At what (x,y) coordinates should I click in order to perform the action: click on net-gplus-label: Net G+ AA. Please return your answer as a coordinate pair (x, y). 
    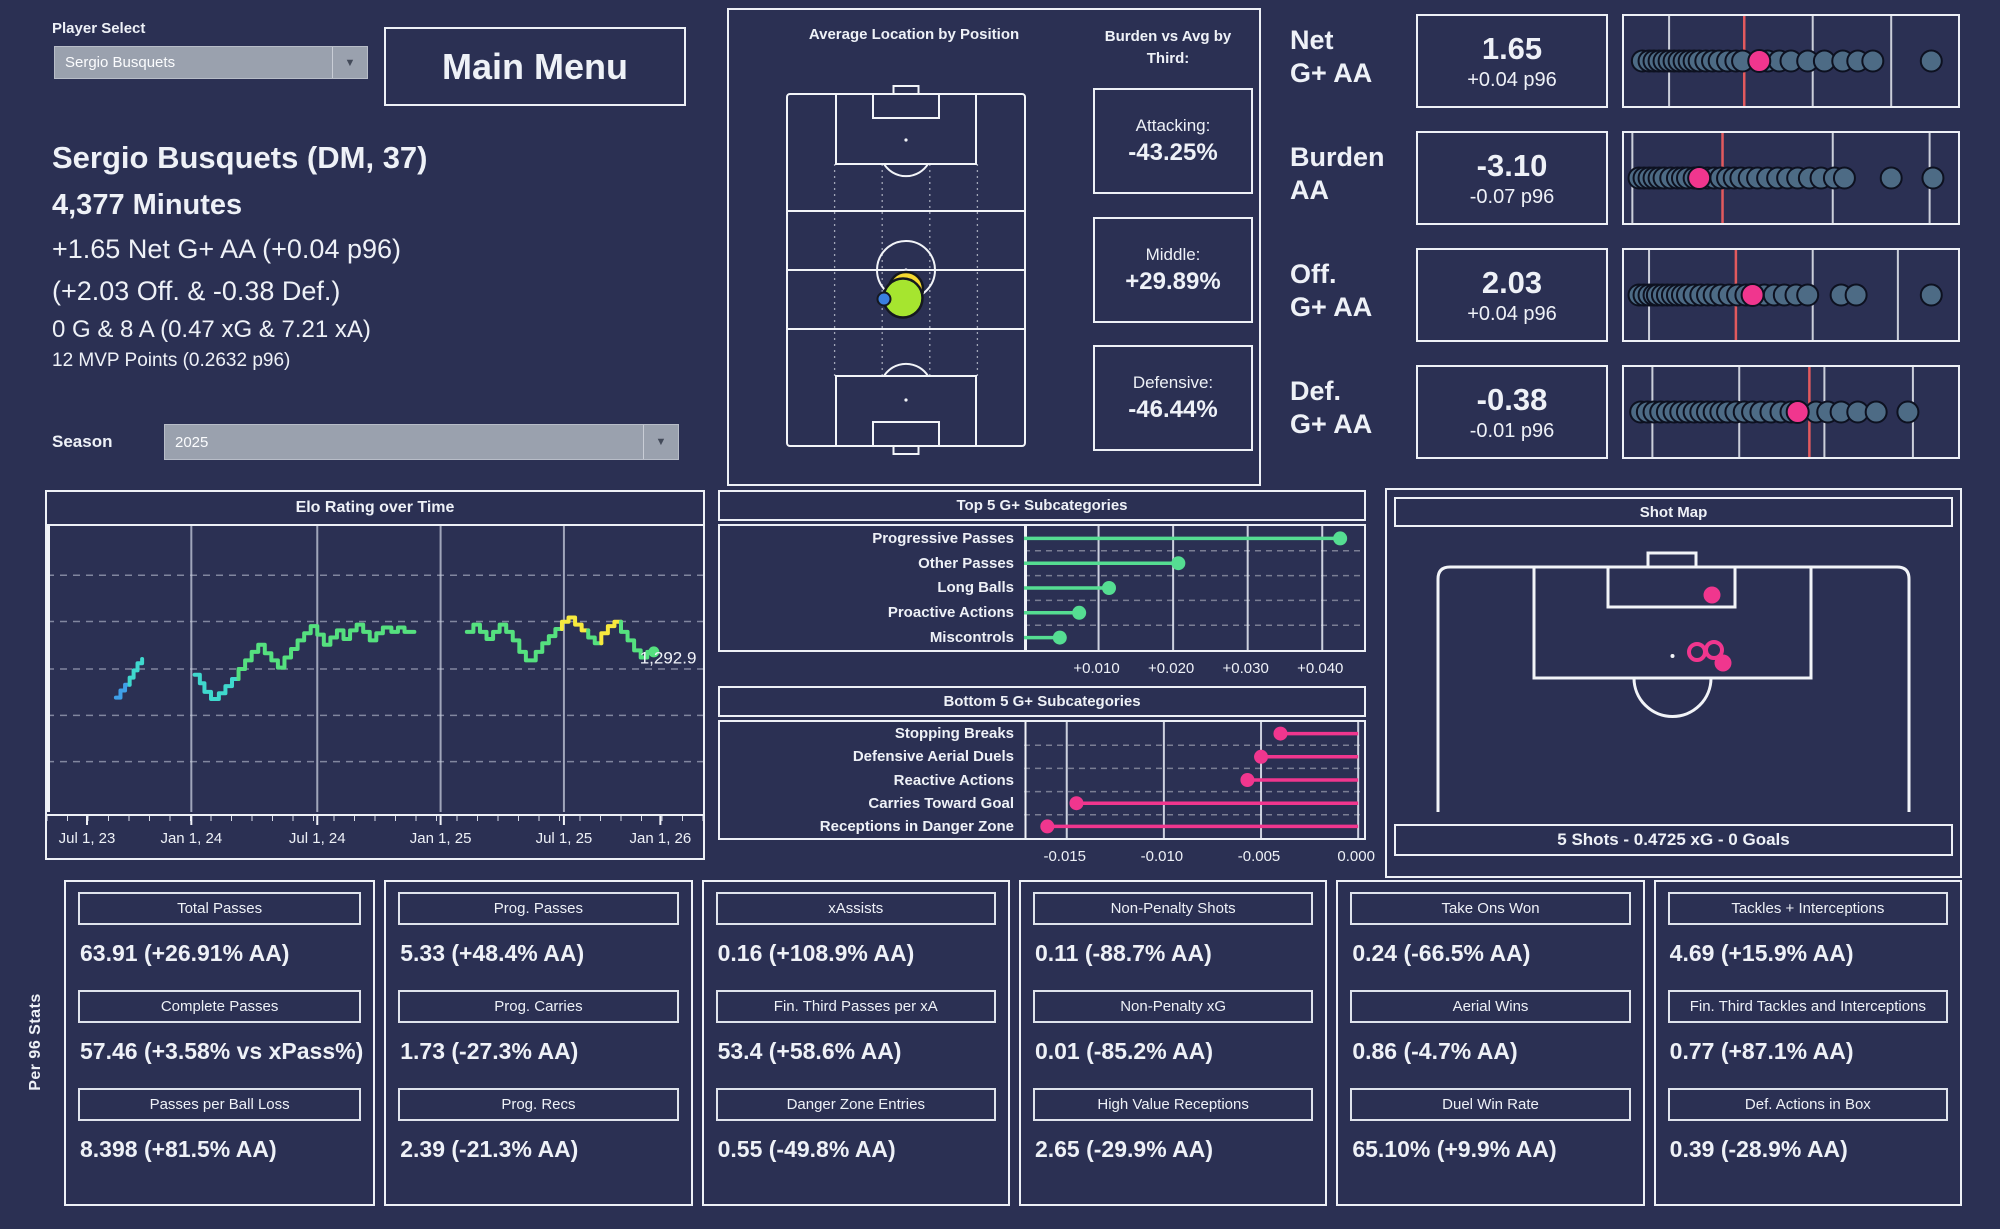
    Looking at the image, I should click on (1331, 56).